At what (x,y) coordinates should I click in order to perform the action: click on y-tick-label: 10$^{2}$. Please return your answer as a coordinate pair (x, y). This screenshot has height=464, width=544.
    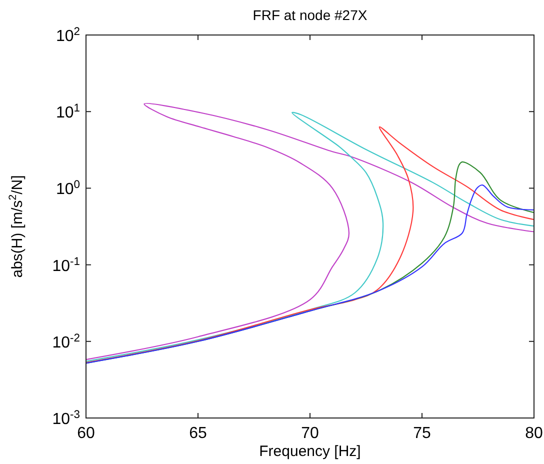
    Looking at the image, I should click on (68, 35).